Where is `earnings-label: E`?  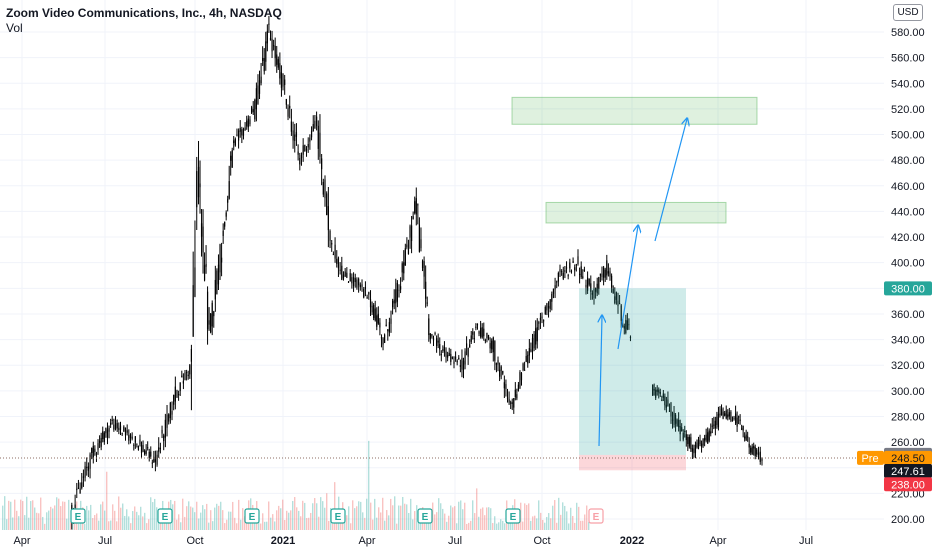 earnings-label: E is located at coordinates (425, 517).